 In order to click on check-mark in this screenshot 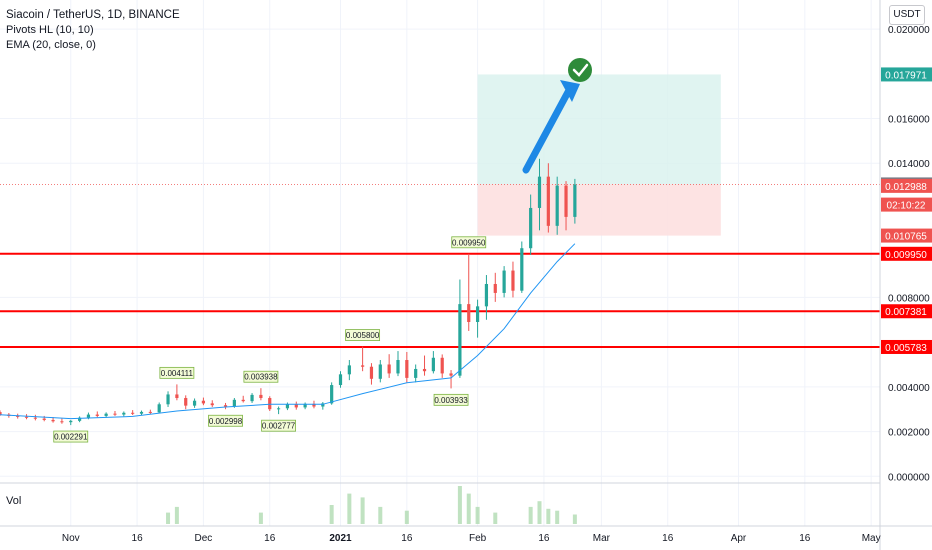, I will do `click(580, 70)`.